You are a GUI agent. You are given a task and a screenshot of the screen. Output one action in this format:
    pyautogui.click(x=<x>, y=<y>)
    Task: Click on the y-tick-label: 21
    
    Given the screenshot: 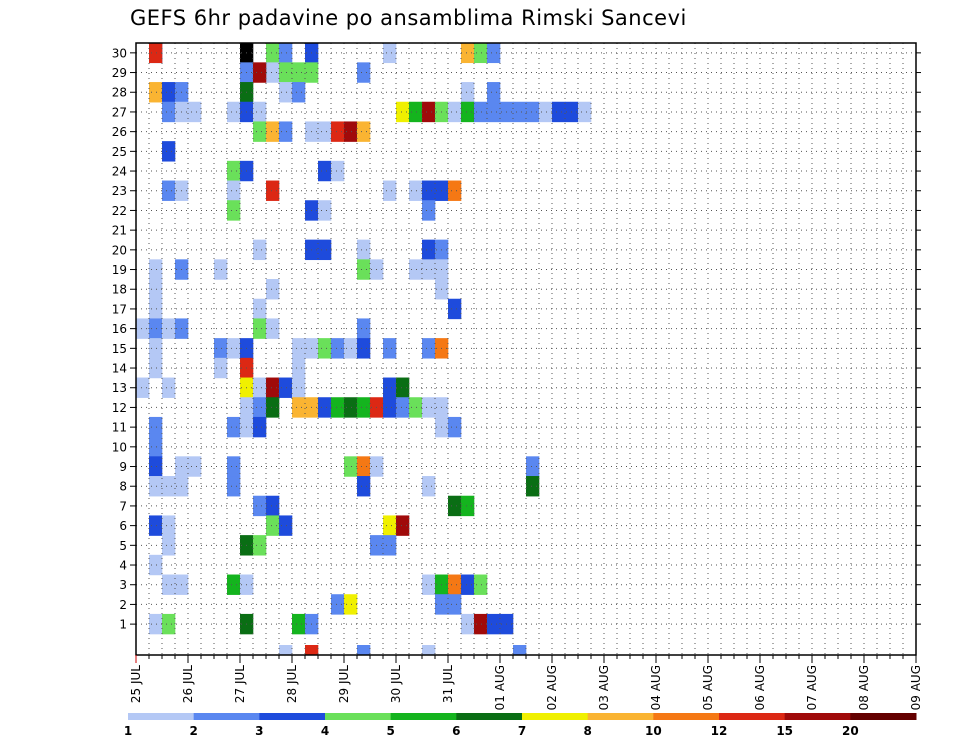 What is the action you would take?
    pyautogui.click(x=119, y=231)
    